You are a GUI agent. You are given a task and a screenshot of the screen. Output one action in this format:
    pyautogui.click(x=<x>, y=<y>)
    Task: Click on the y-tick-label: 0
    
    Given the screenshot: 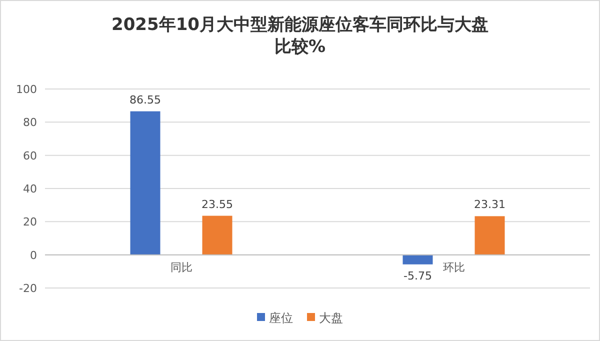 What is the action you would take?
    pyautogui.click(x=33, y=255)
    